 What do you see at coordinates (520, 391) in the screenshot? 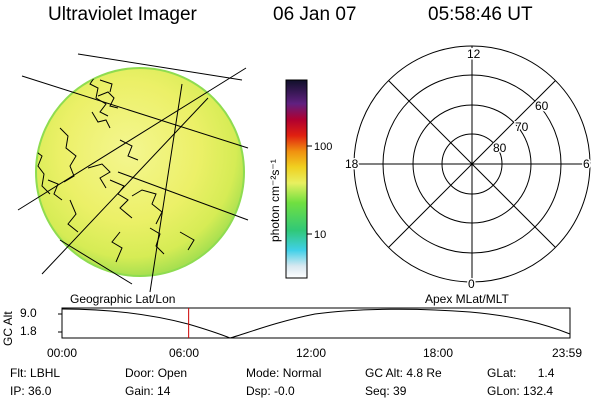
I see `info-glon: GLon: 132.4` at bounding box center [520, 391].